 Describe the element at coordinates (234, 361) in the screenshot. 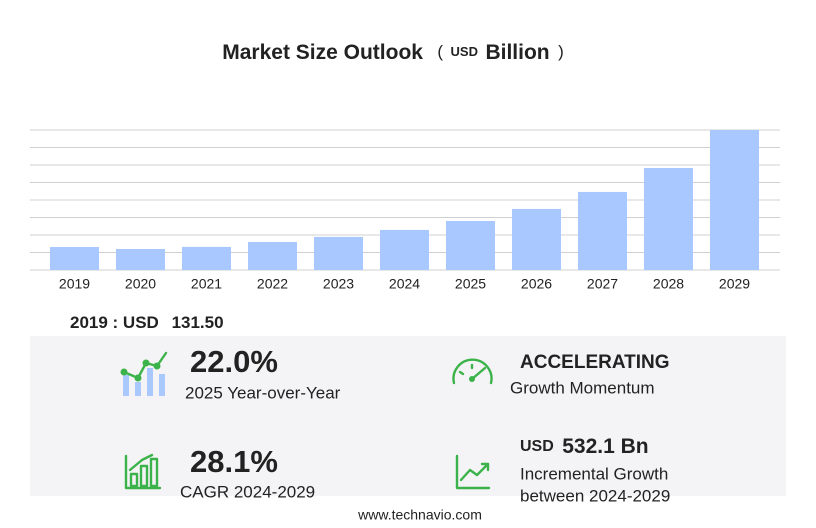

I see `yoy-value: 22.0%` at that location.